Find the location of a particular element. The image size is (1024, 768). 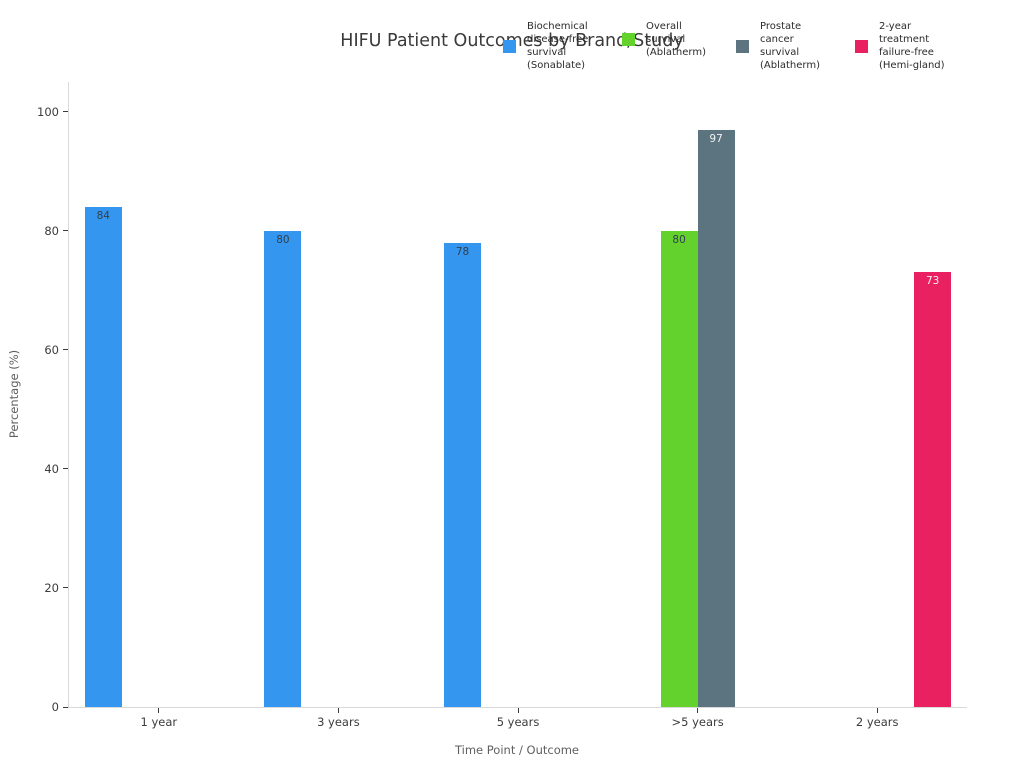

x-tick-label: 1 year is located at coordinates (159, 722).